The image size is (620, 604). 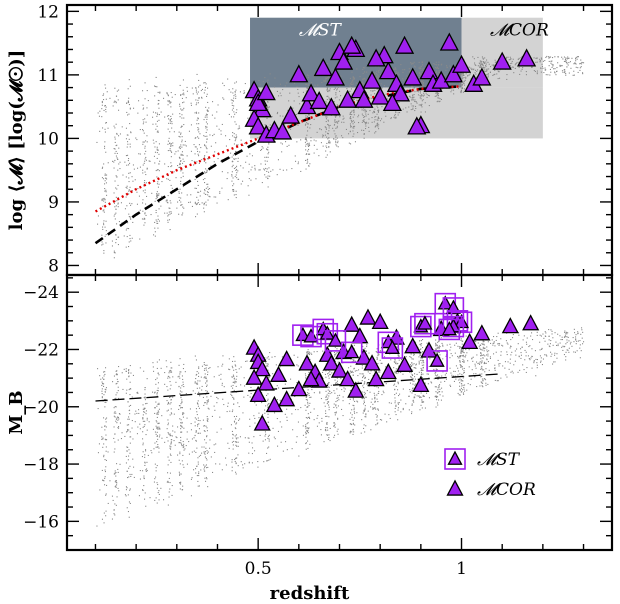 I want to click on y-tick-label-top: 9, so click(x=53, y=203).